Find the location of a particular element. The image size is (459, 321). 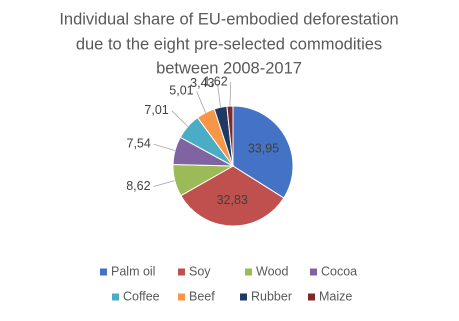

chart-title: between 2008-2017 is located at coordinates (229, 68).